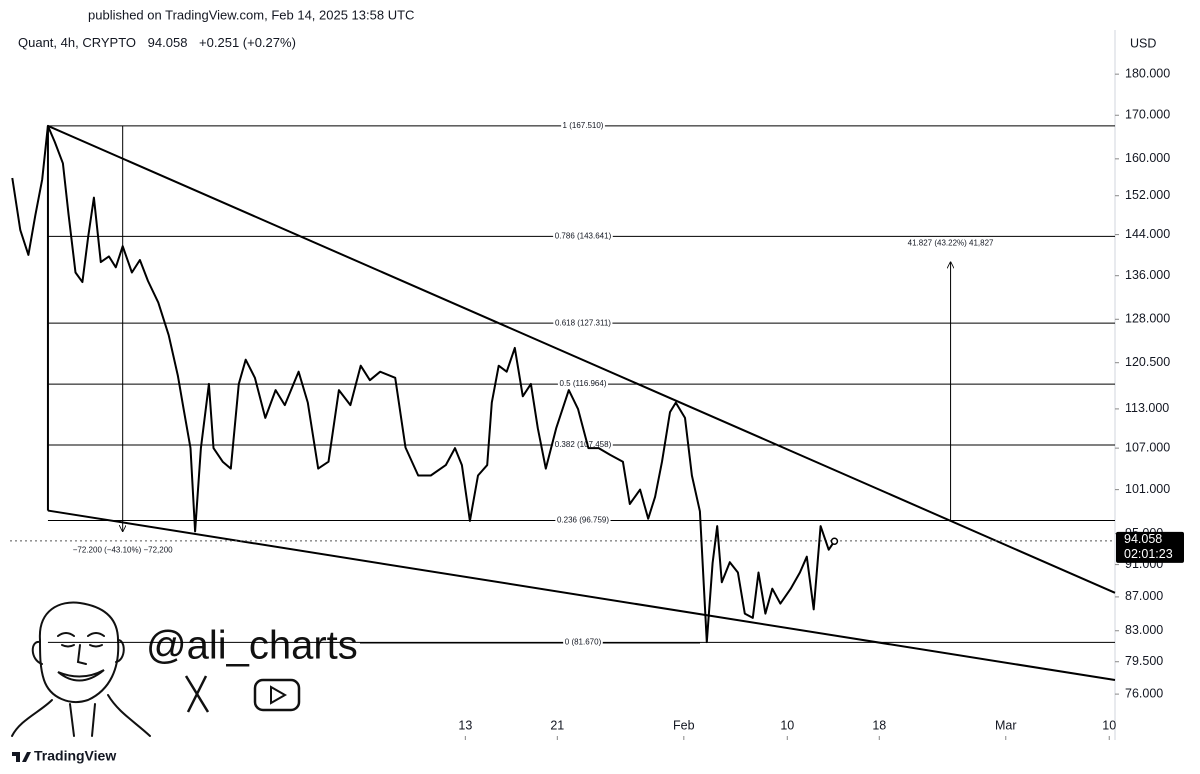  I want to click on y-tick-label: 136.000, so click(1147, 275).